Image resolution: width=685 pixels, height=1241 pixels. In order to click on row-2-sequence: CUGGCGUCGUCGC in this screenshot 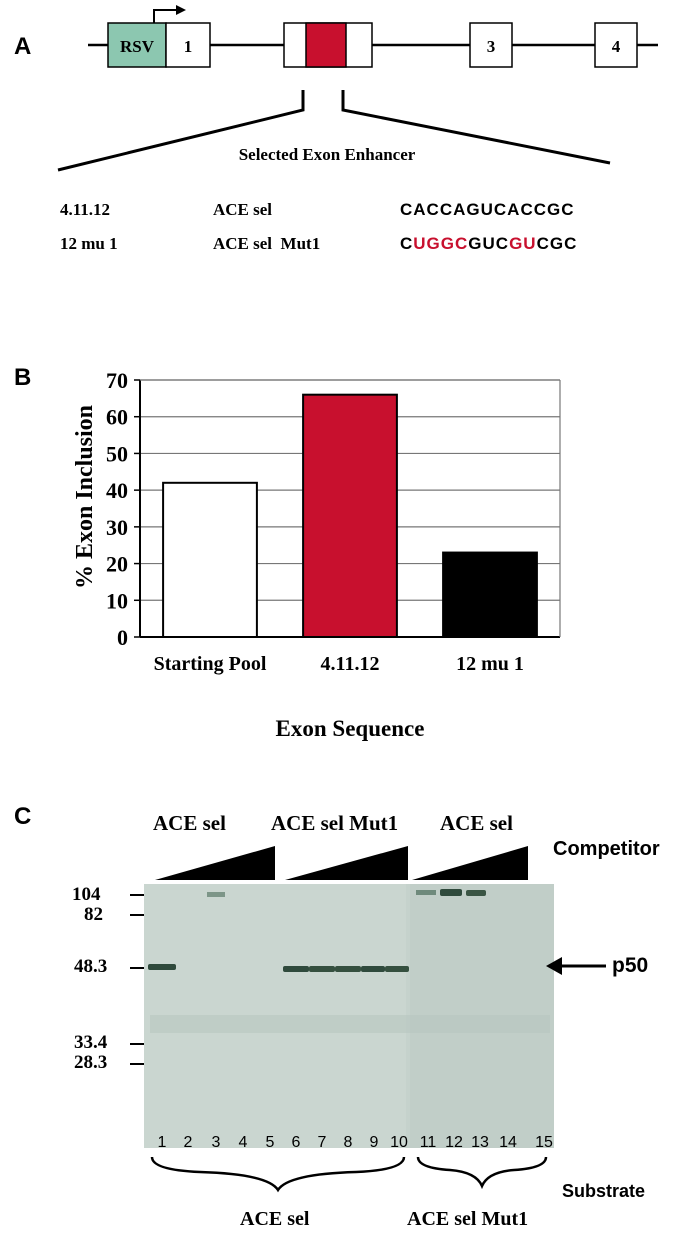, I will do `click(488, 244)`.